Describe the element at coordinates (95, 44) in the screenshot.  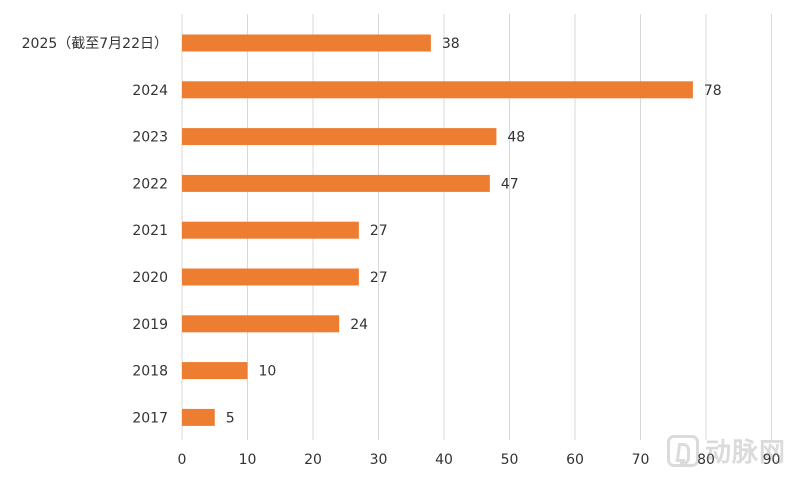
I see `category-label: 2025（截至7月22日）` at that location.